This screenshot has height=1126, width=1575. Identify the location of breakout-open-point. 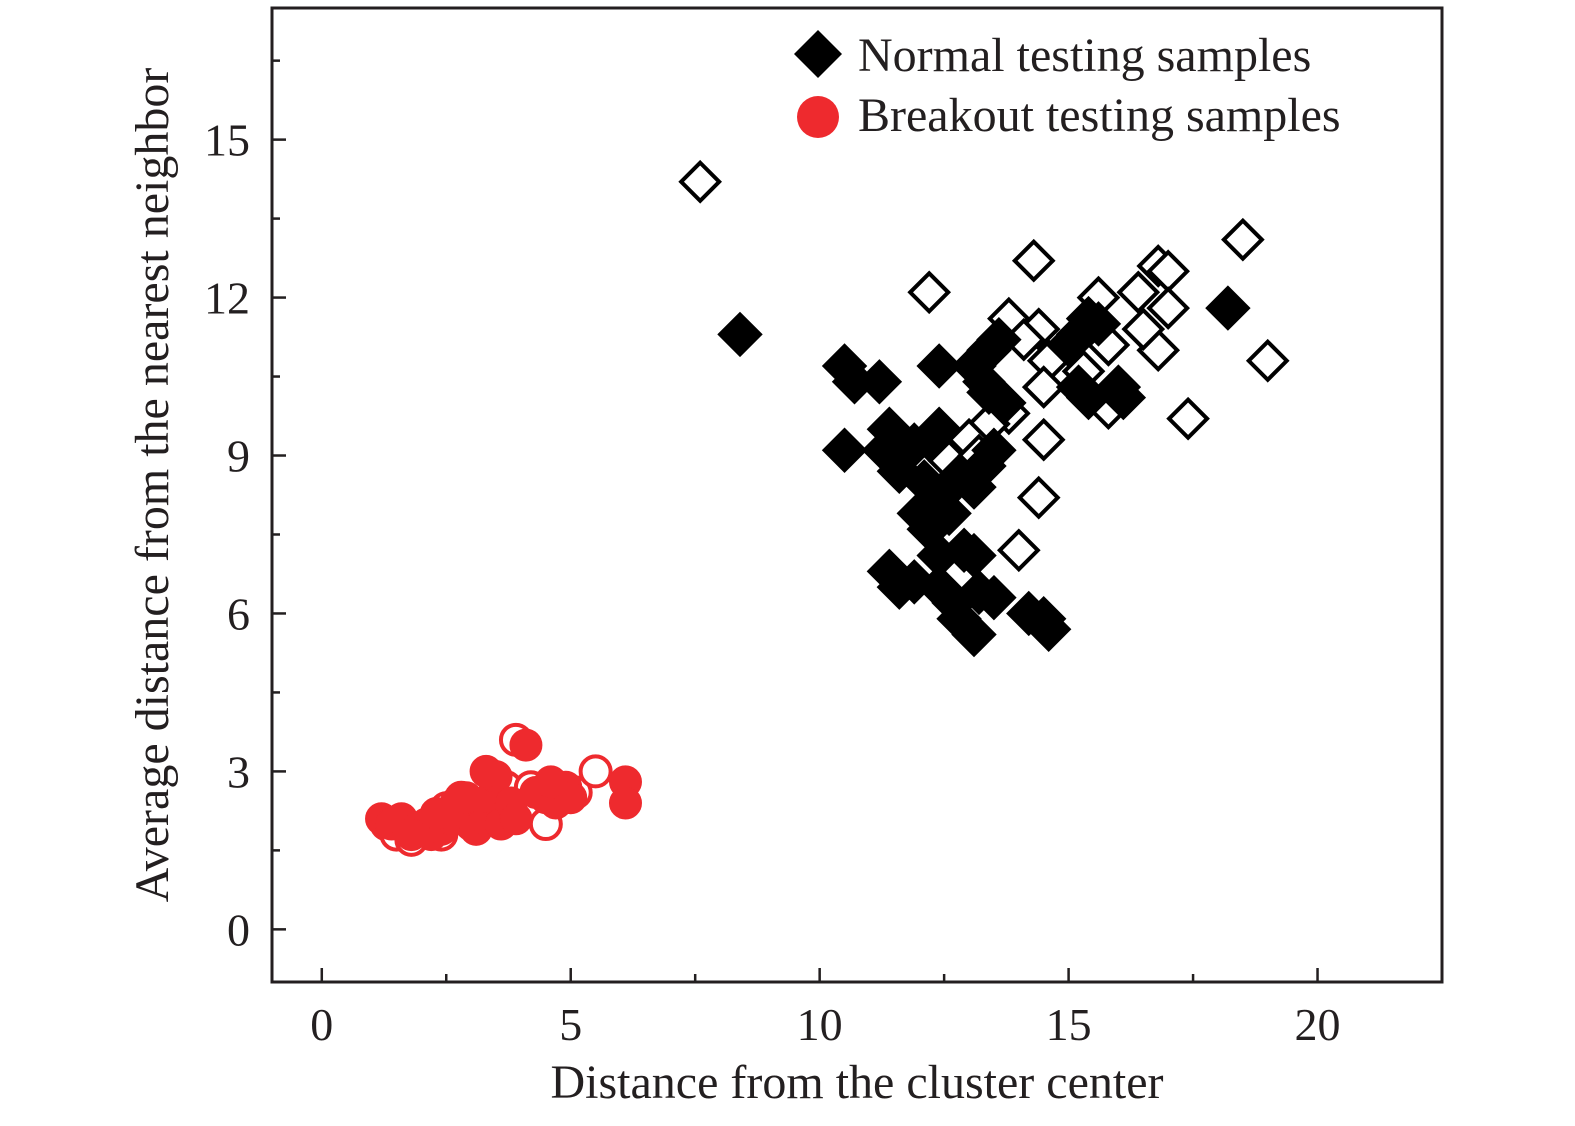
(595, 771).